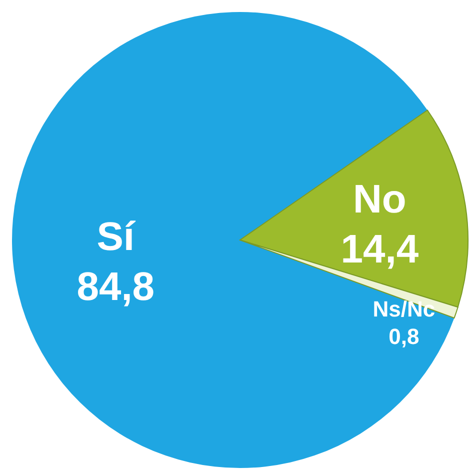  Describe the element at coordinates (115, 287) in the screenshot. I see `data-label: 84,8` at that location.